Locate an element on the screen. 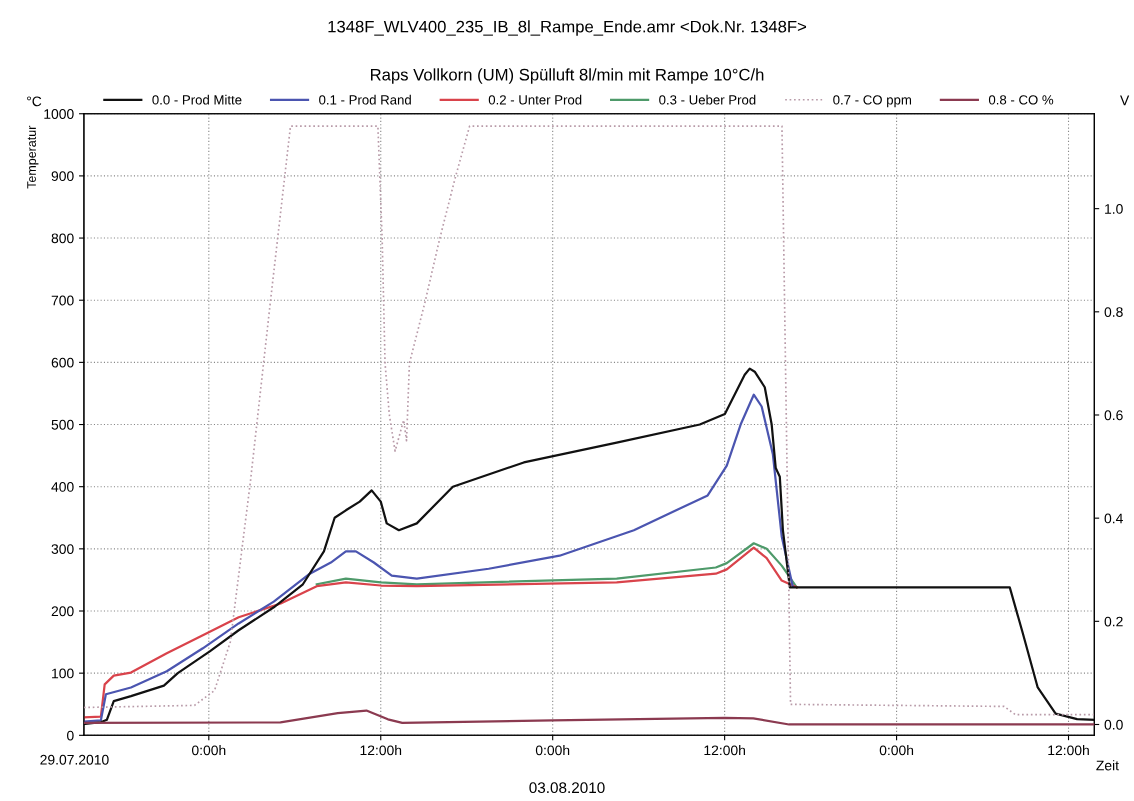 This screenshot has width=1134, height=801. y-tick-label: 400 is located at coordinates (62, 487).